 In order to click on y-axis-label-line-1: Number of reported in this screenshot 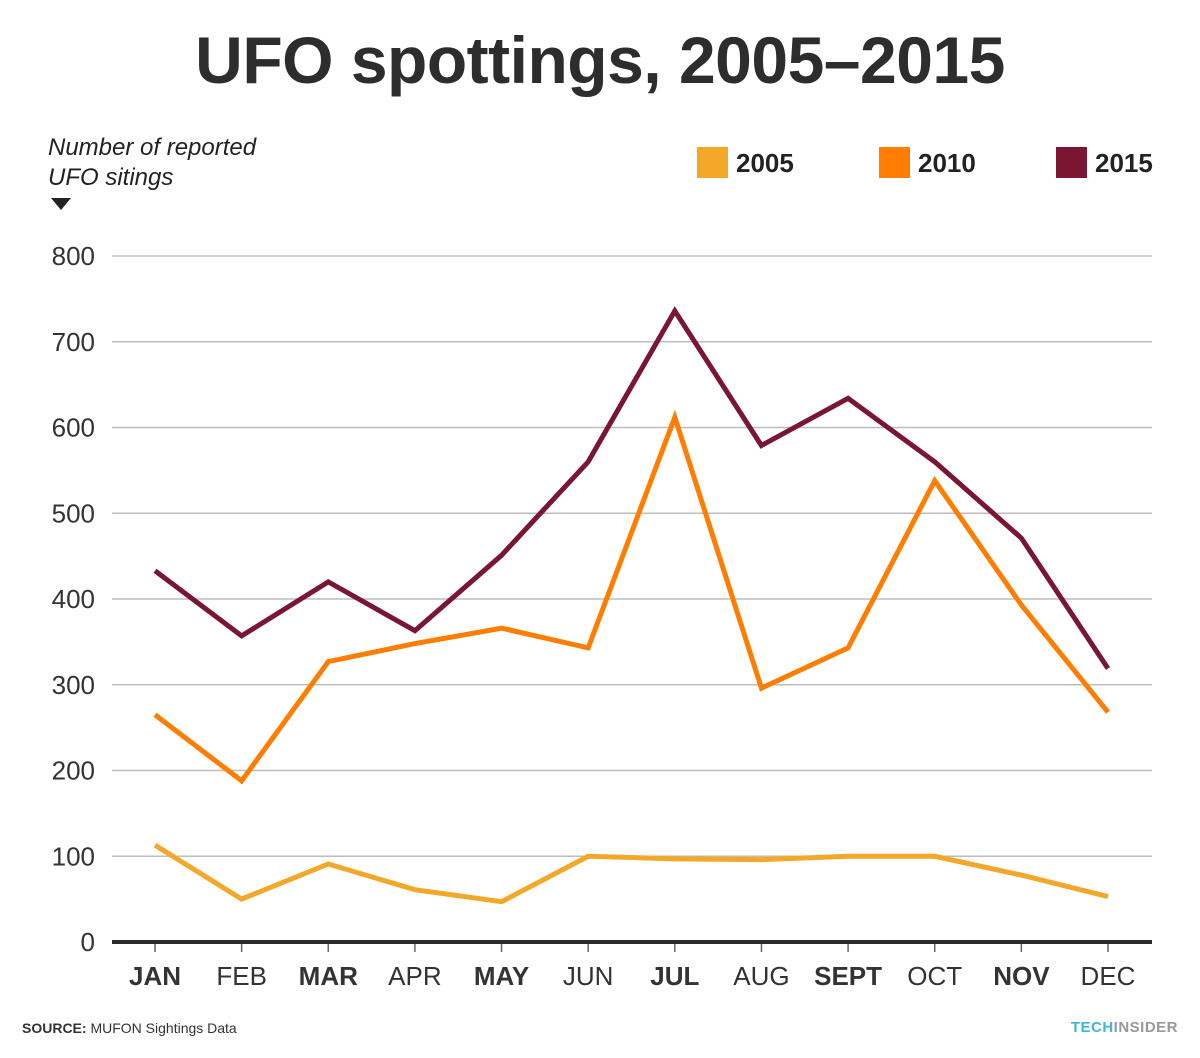, I will do `click(152, 147)`.